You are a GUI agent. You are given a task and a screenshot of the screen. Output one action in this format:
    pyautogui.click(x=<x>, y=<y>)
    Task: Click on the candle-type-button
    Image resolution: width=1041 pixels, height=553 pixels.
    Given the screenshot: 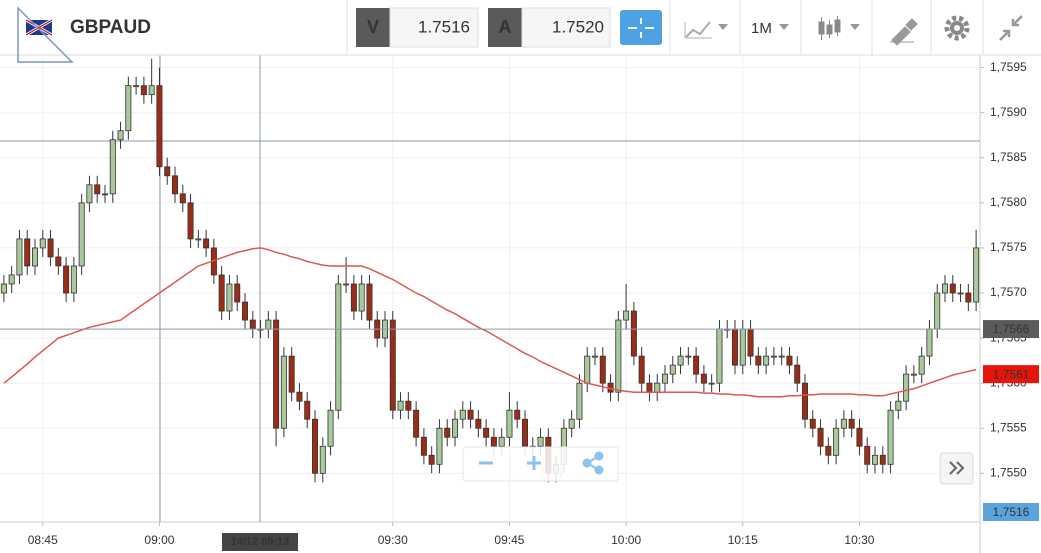 What is the action you would take?
    pyautogui.click(x=839, y=28)
    